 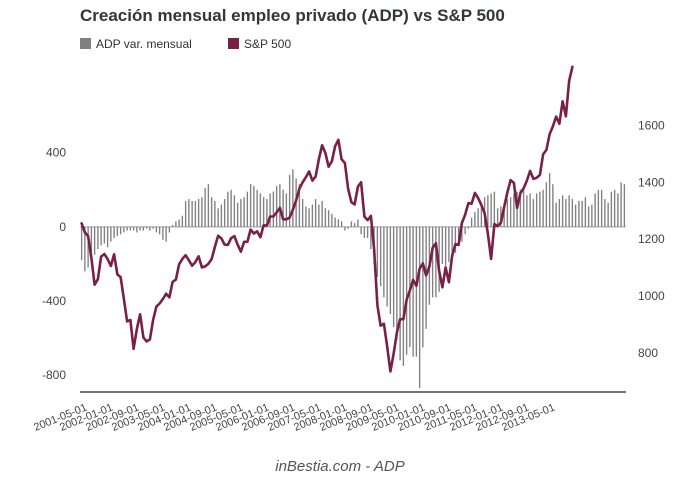 I want to click on y-left-tick-label: 400, so click(x=56, y=153).